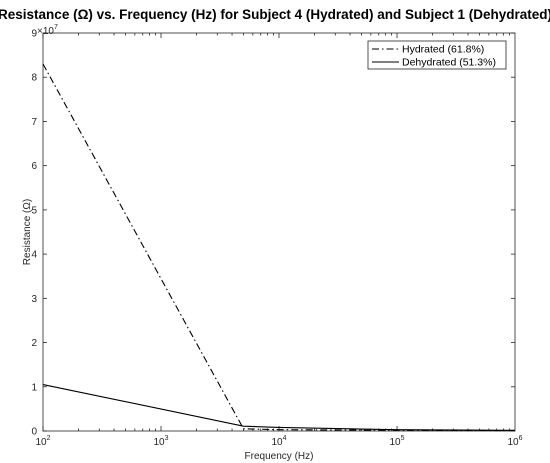 This screenshot has height=463, width=550. I want to click on x-tick-label: 10⁴, so click(278, 441).